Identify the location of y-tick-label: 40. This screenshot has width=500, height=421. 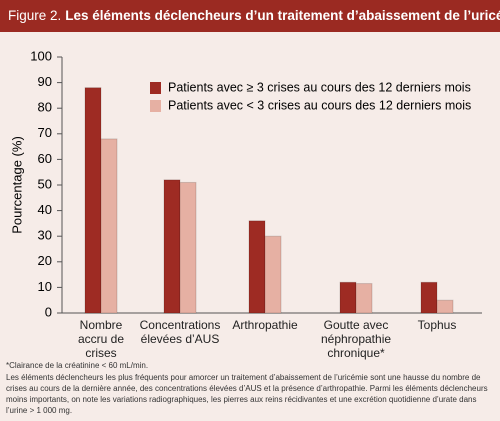
(45, 209).